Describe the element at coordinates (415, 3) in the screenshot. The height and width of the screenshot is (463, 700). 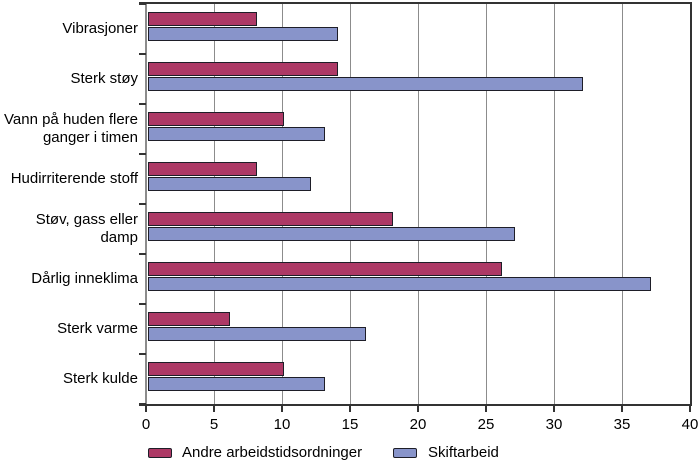
I see `plot-frame-top` at that location.